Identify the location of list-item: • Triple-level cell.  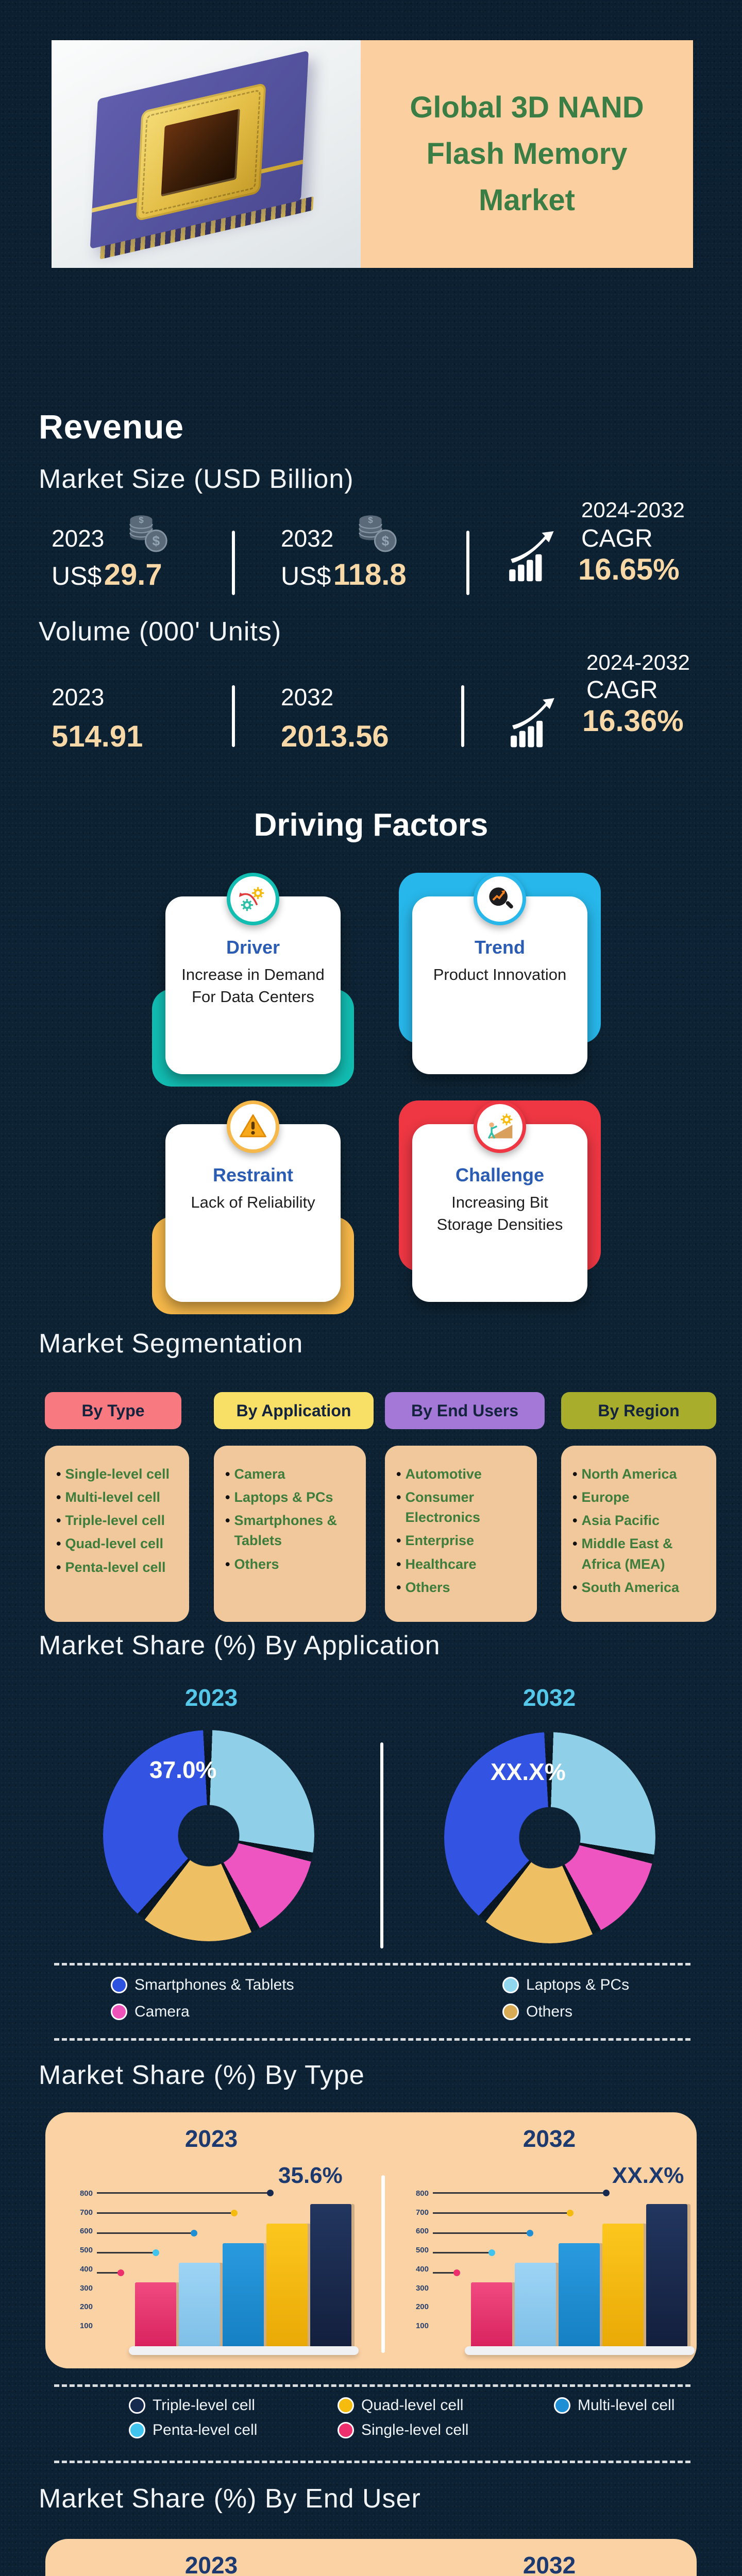
(118, 1521).